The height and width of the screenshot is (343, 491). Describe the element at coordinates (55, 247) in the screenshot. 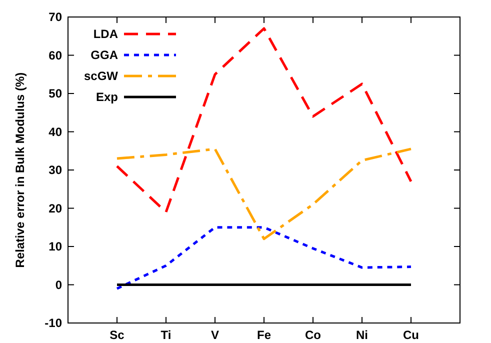

I see `y-tick-label: 10` at that location.